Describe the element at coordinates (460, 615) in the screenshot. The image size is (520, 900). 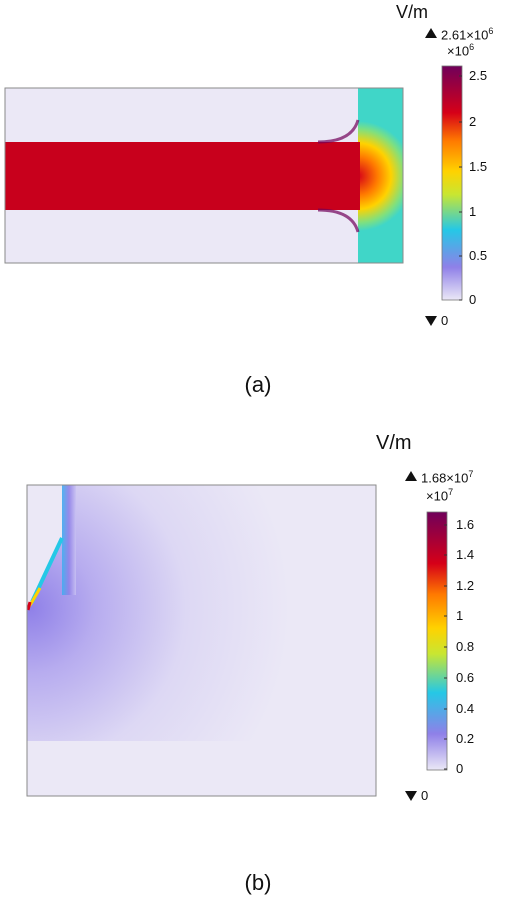
I see `tick-b-3: 1` at that location.